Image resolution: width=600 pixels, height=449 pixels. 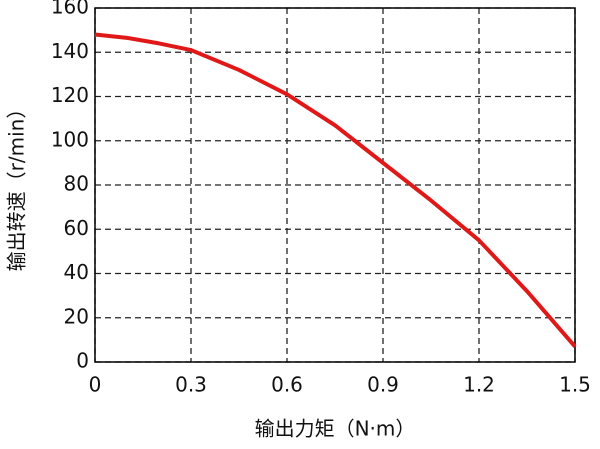 What do you see at coordinates (191, 385) in the screenshot?
I see `x-tick-label: 0.3` at bounding box center [191, 385].